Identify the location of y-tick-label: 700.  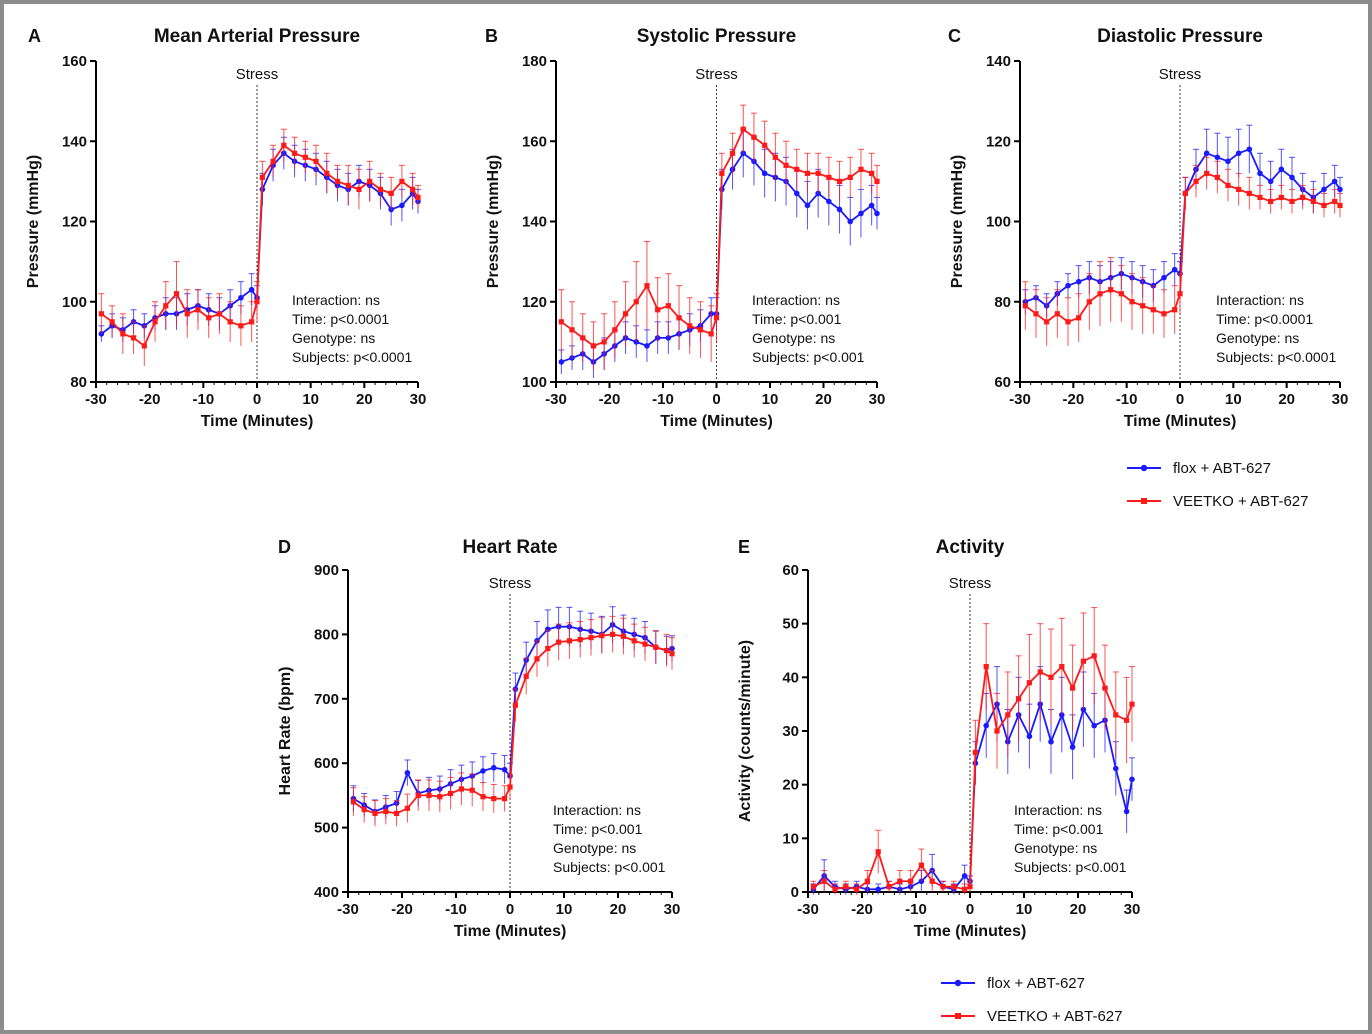
(326, 699).